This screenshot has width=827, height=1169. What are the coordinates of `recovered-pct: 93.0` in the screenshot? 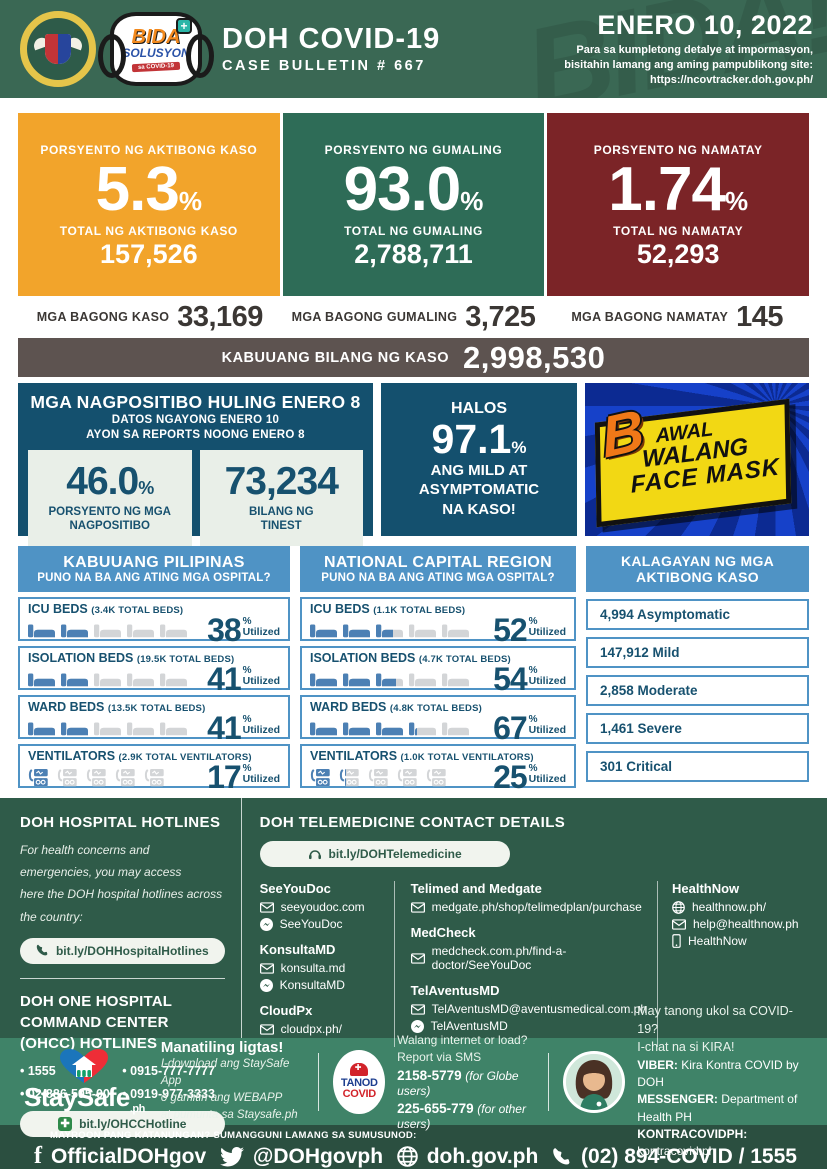 It's located at (402, 189).